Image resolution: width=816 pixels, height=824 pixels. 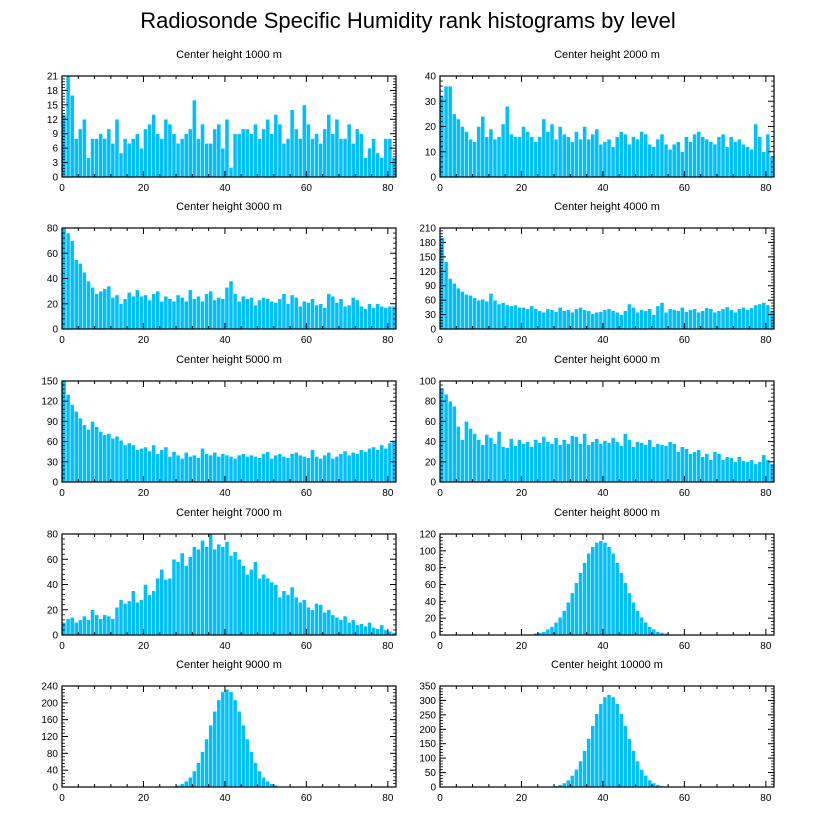 I want to click on y-tick-label: 150, so click(x=427, y=257).